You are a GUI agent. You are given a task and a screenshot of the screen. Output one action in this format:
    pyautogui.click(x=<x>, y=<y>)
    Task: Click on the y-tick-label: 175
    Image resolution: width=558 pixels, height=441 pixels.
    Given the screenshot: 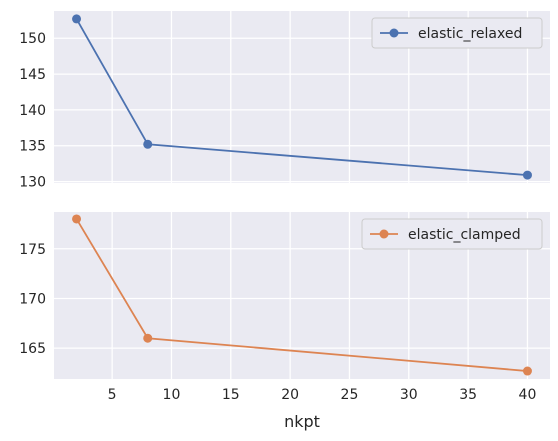 What is the action you would take?
    pyautogui.click(x=32, y=250)
    